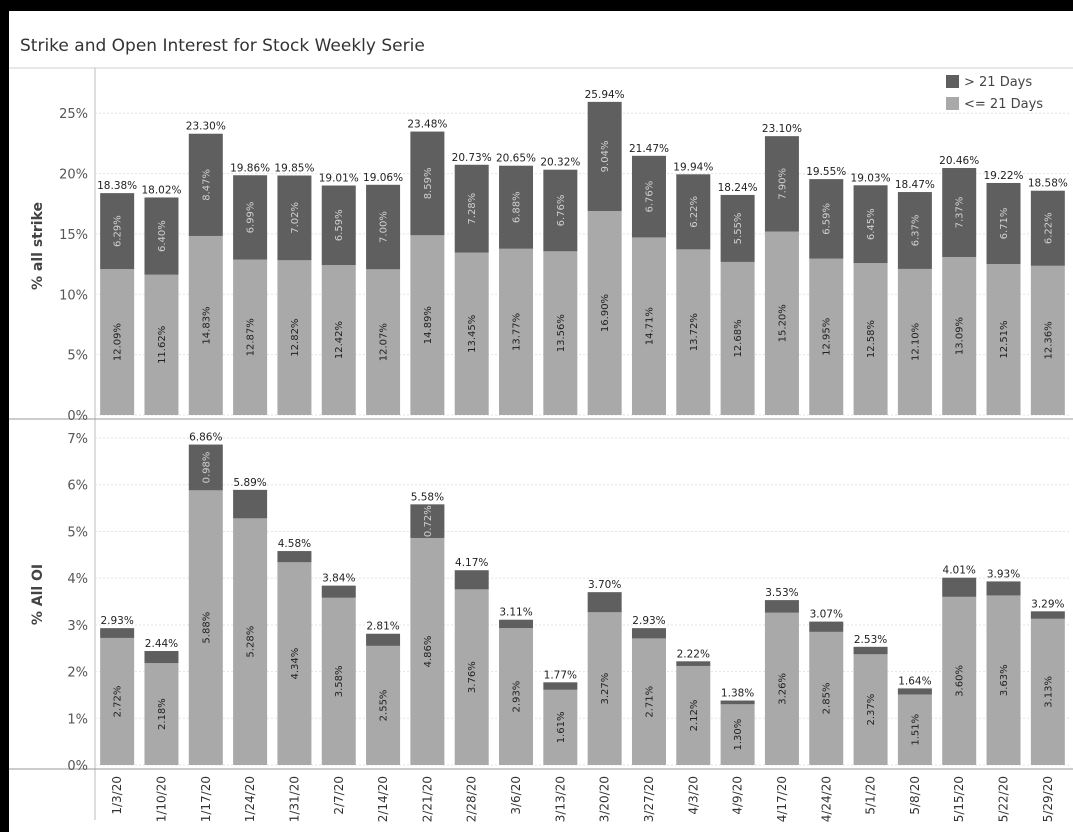 The image size is (1073, 832). I want to click on segment-label-gt21: 6.22%, so click(1048, 228).